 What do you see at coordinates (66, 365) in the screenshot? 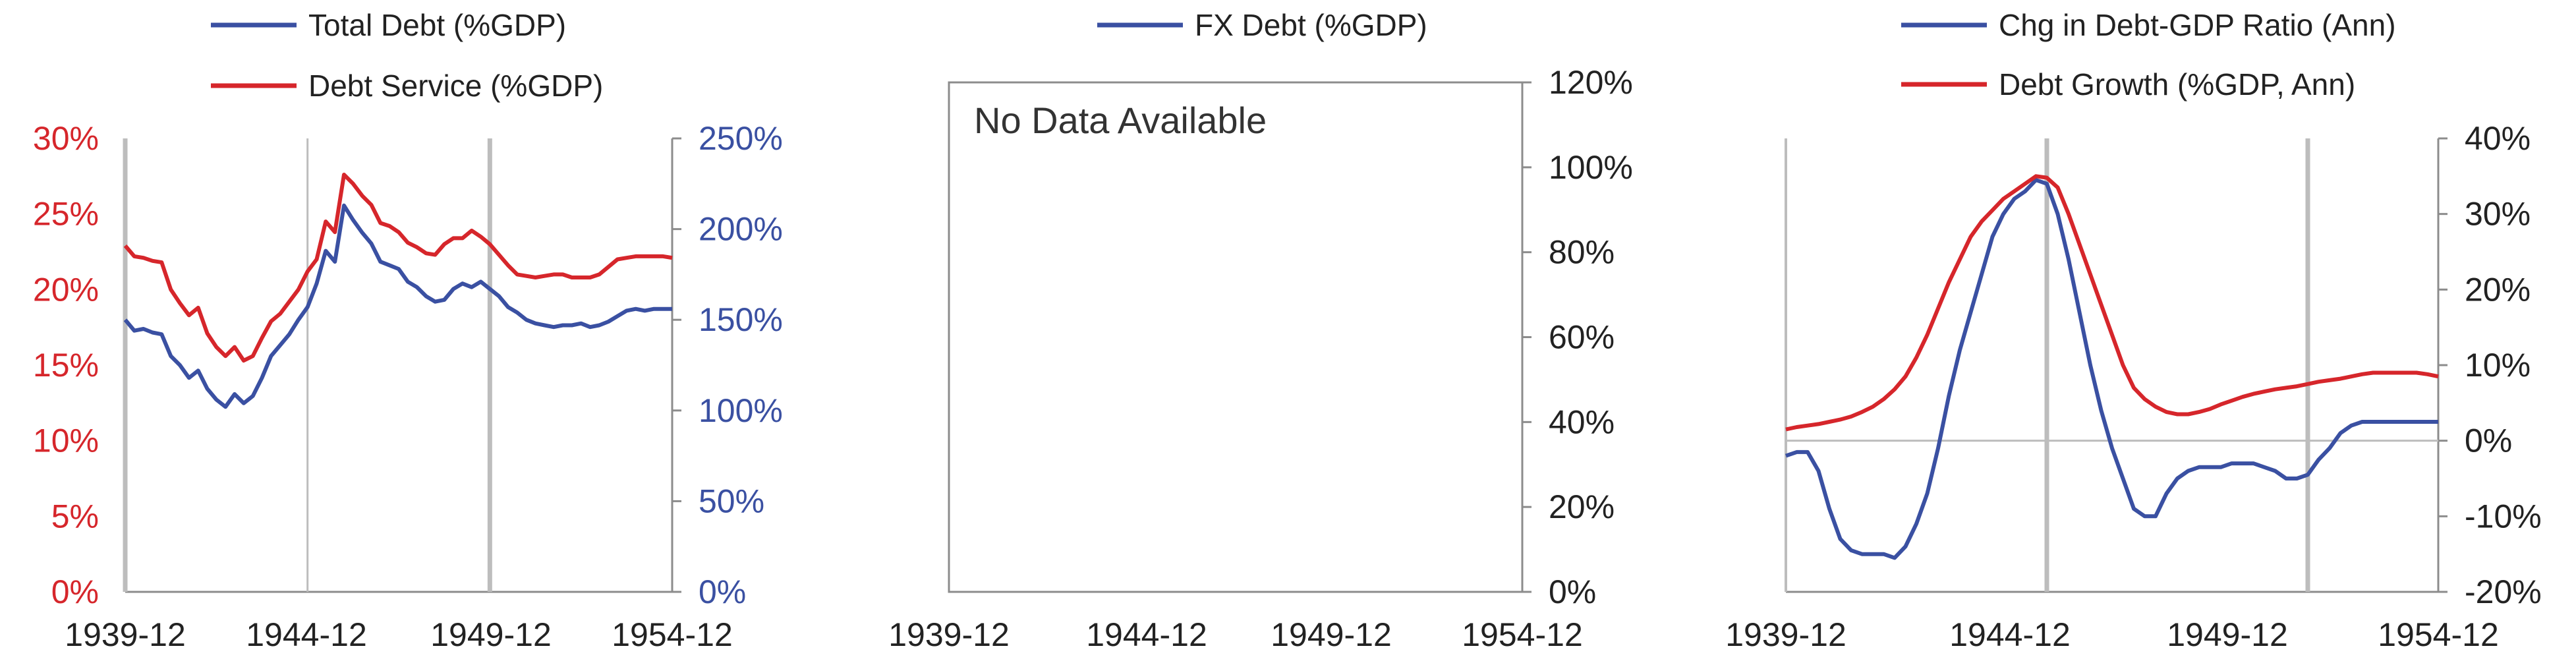
I see `left-axis-tick-label: 15%` at bounding box center [66, 365].